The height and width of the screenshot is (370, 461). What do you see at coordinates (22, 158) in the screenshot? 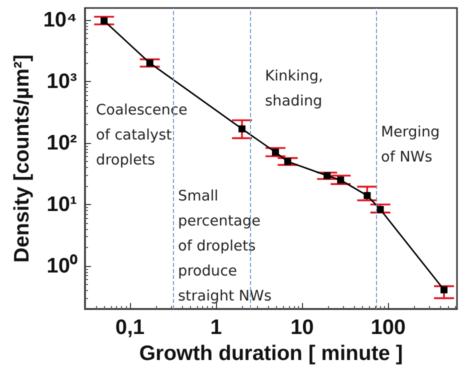
I see `y-axis-title: Density [counts/µm²]` at bounding box center [22, 158].